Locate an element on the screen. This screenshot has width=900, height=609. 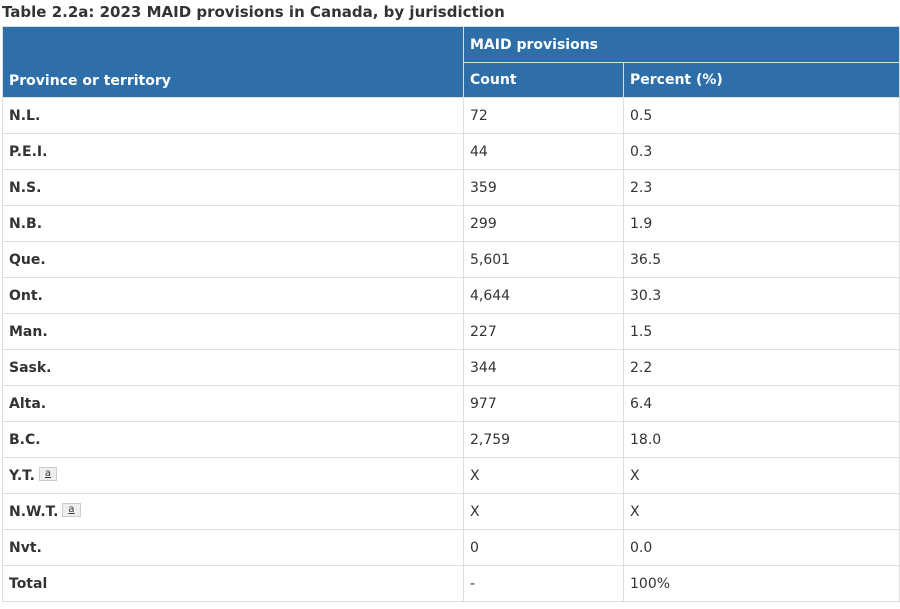
table-row: Man. 227 1.5 is located at coordinates (451, 331).